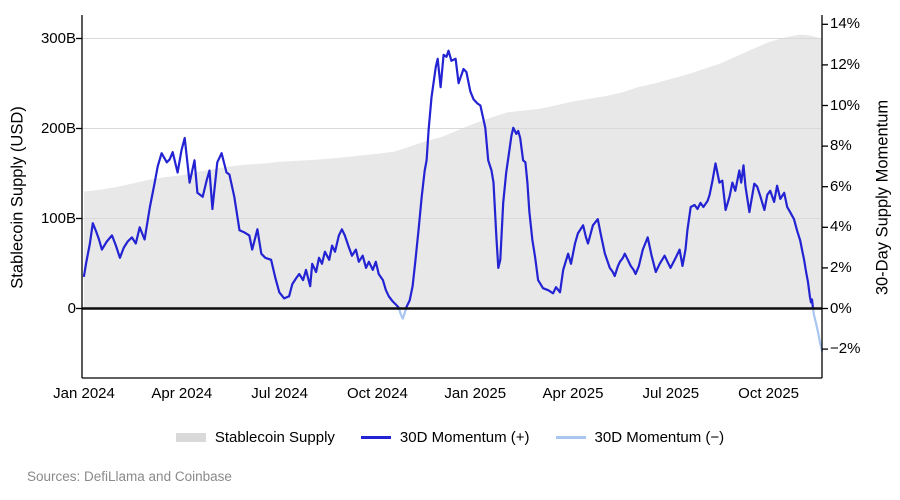  Describe the element at coordinates (182, 393) in the screenshot. I see `x-axis-tick-label: Apr 2024` at that location.